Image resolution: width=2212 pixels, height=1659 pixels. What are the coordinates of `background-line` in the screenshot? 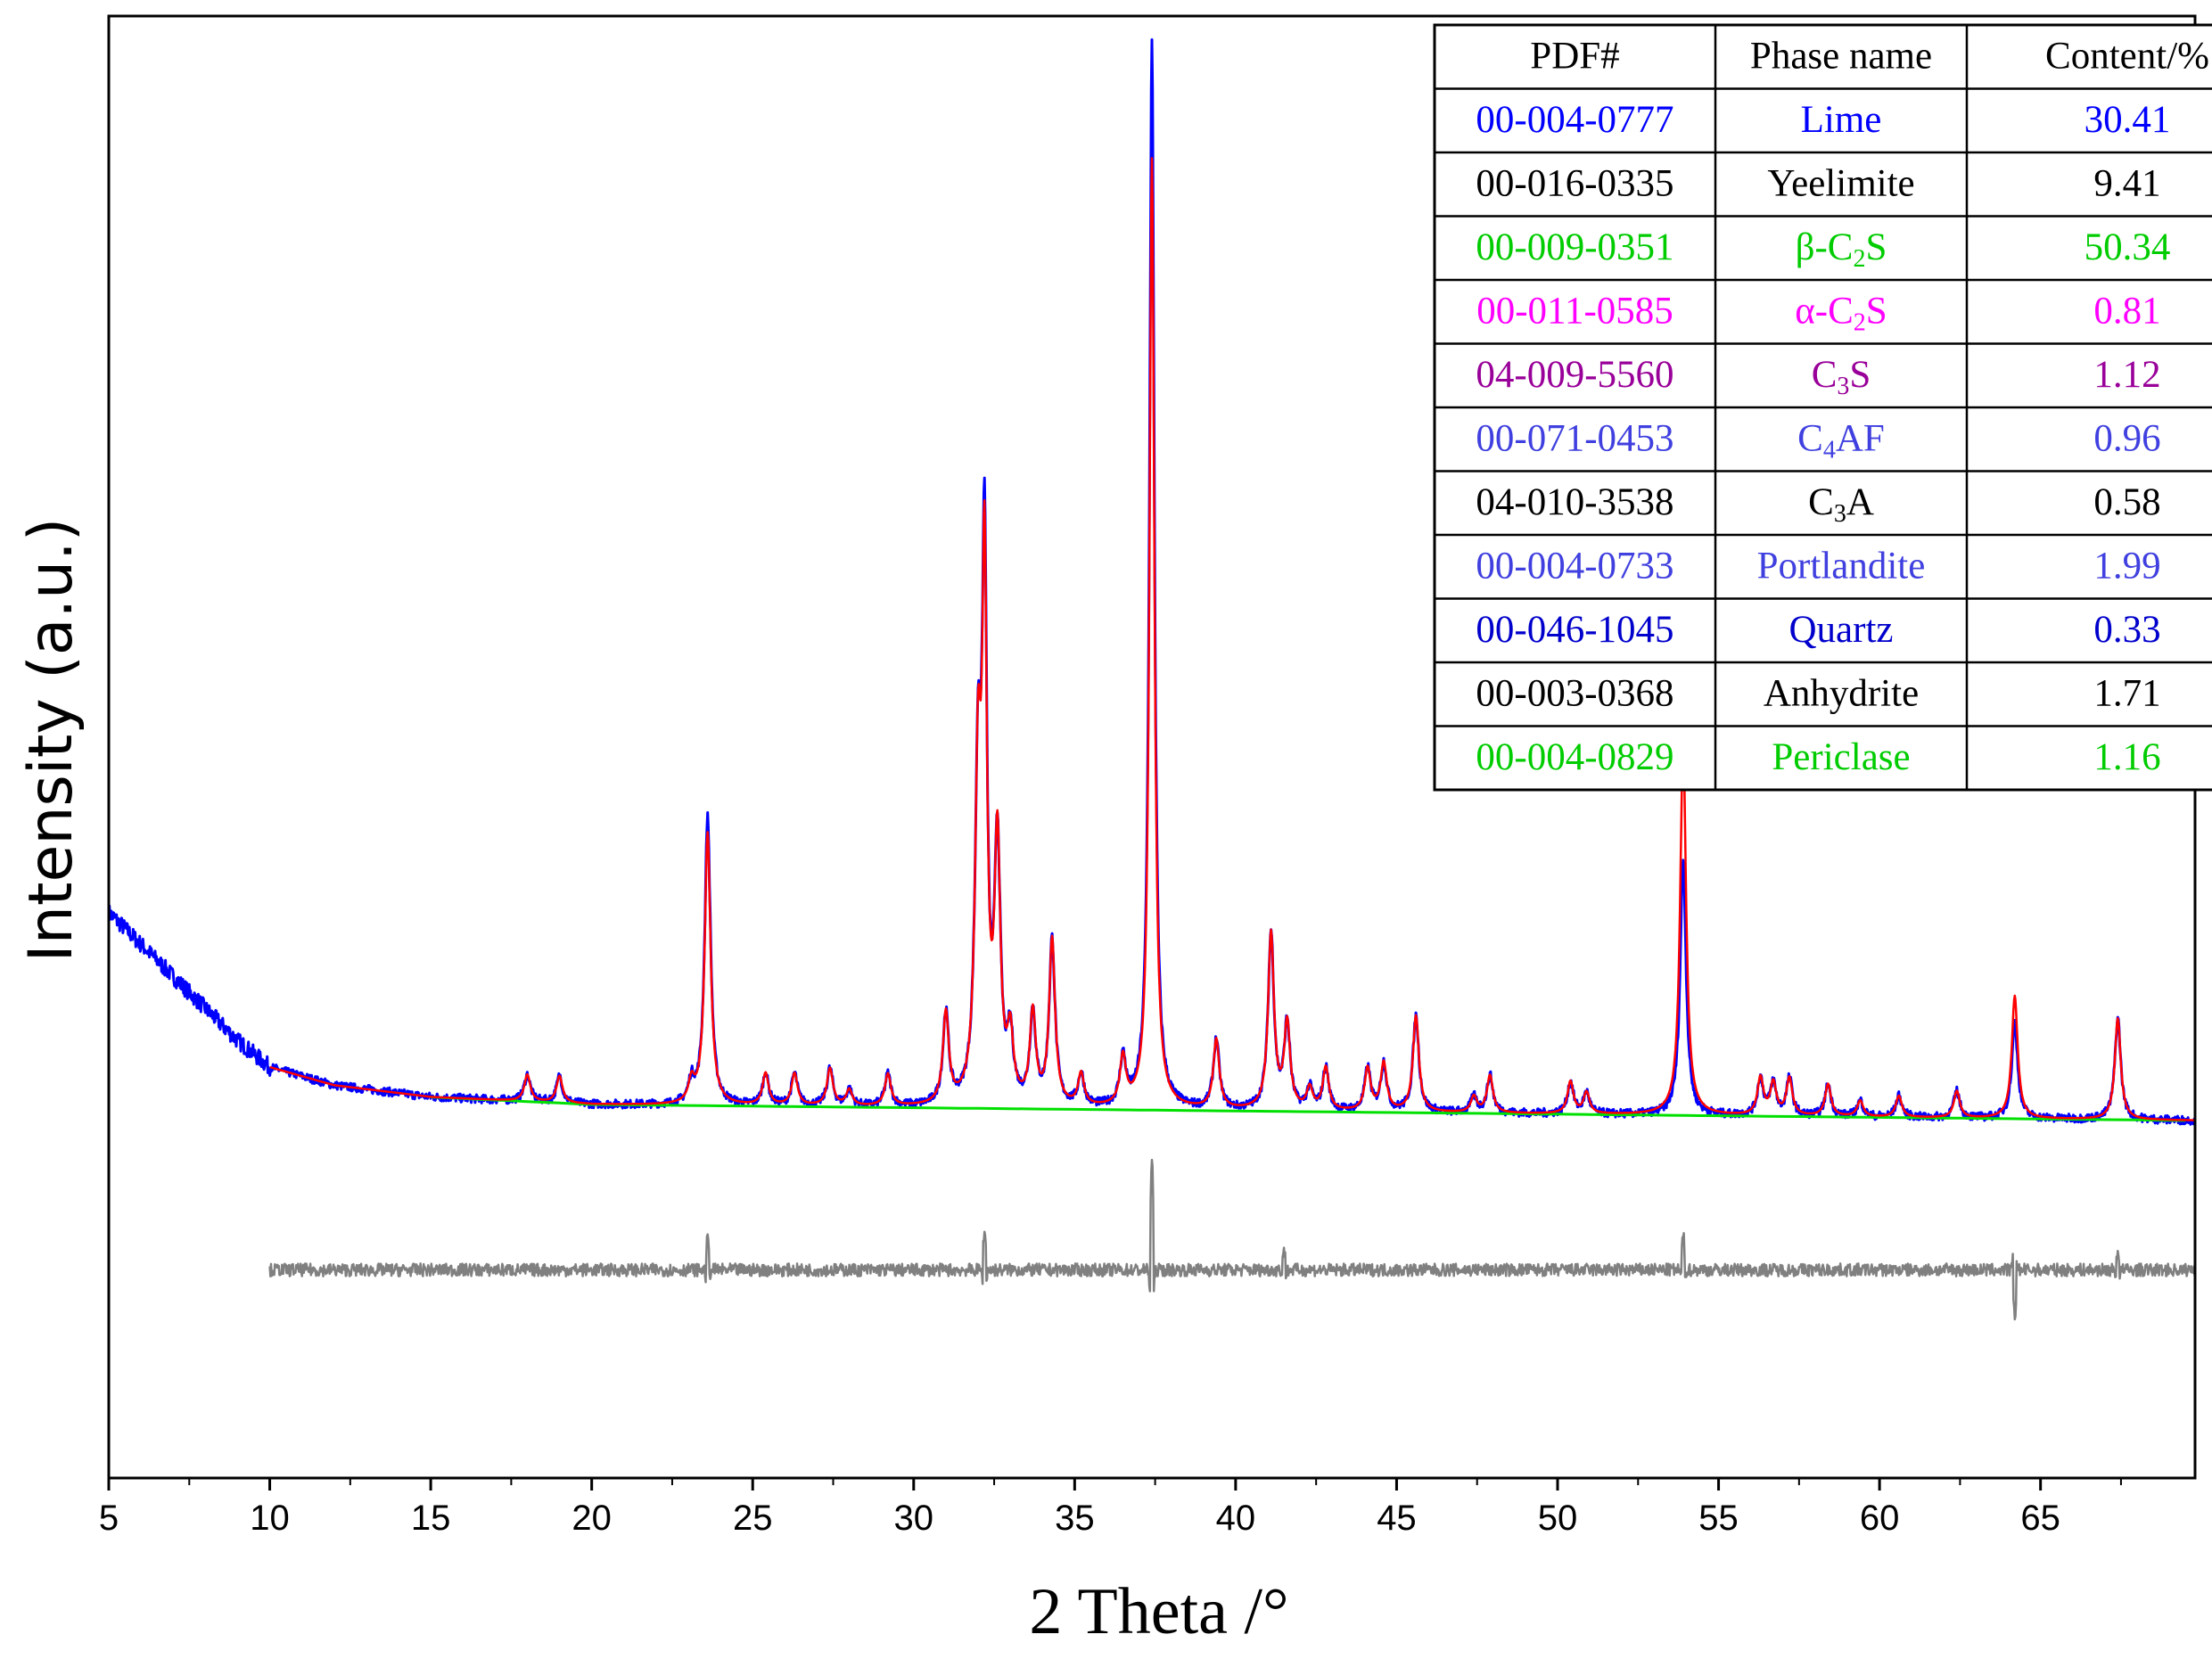 It's located at (1308, 1109).